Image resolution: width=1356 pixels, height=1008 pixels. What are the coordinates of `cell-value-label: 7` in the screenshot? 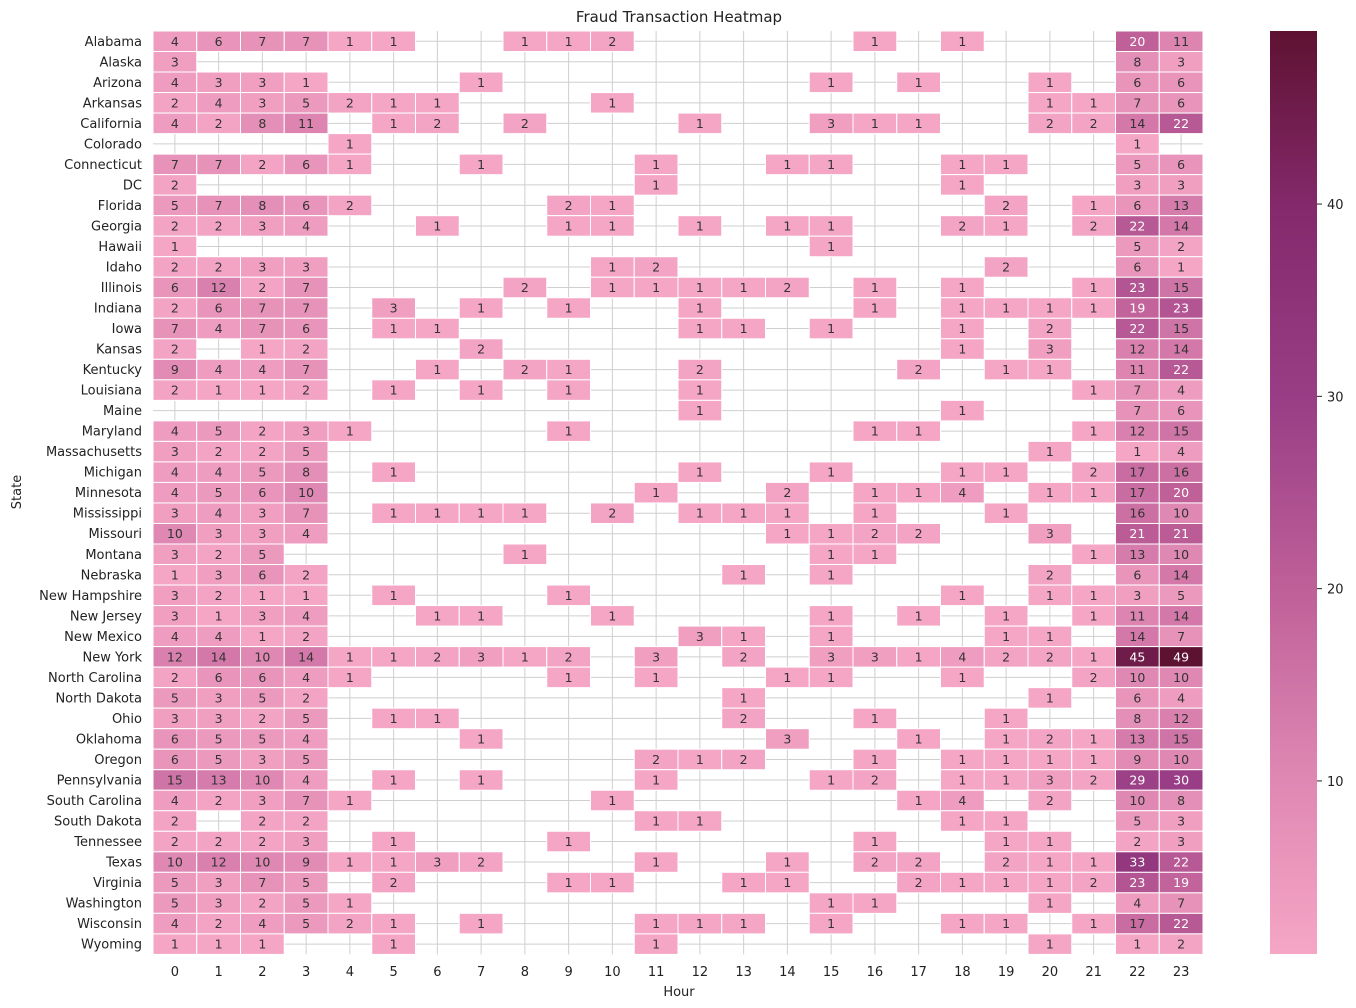 It's located at (306, 308).